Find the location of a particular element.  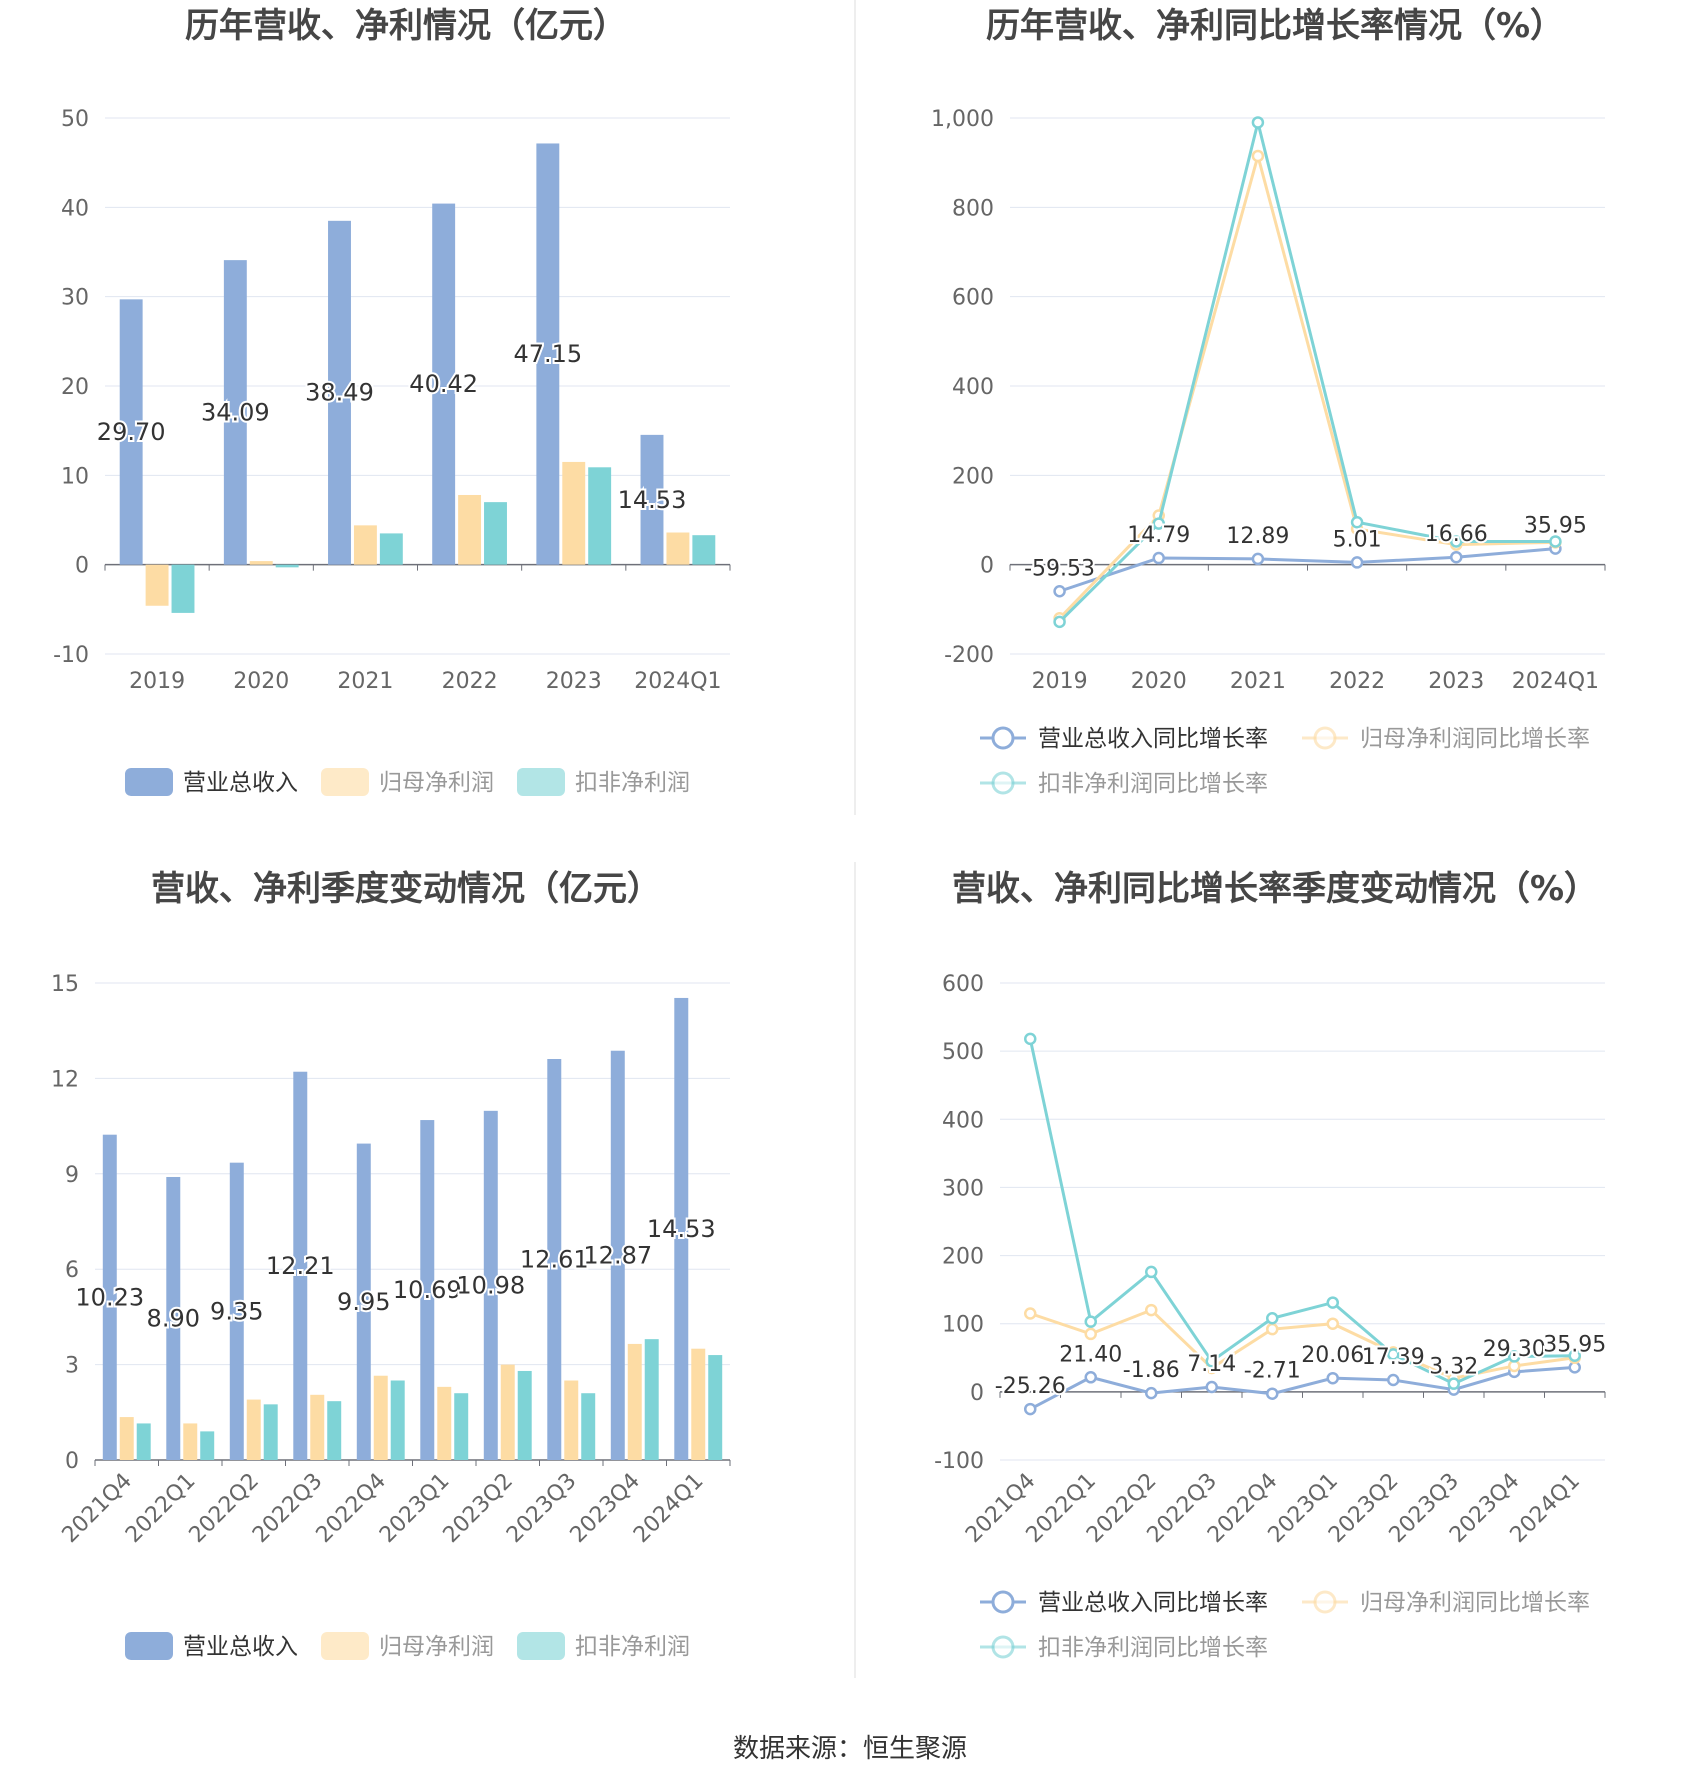

x-tick-label: 2023Q3 is located at coordinates (541, 1508).